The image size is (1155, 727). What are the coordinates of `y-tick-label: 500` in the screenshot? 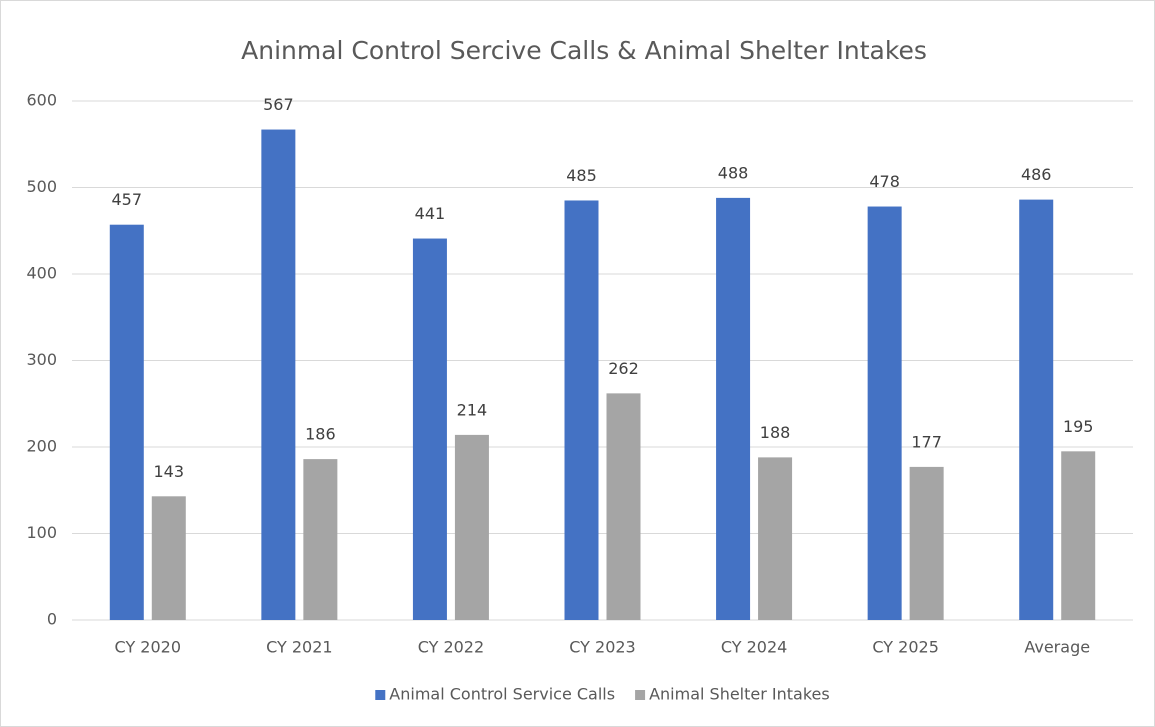 It's located at (41, 186).